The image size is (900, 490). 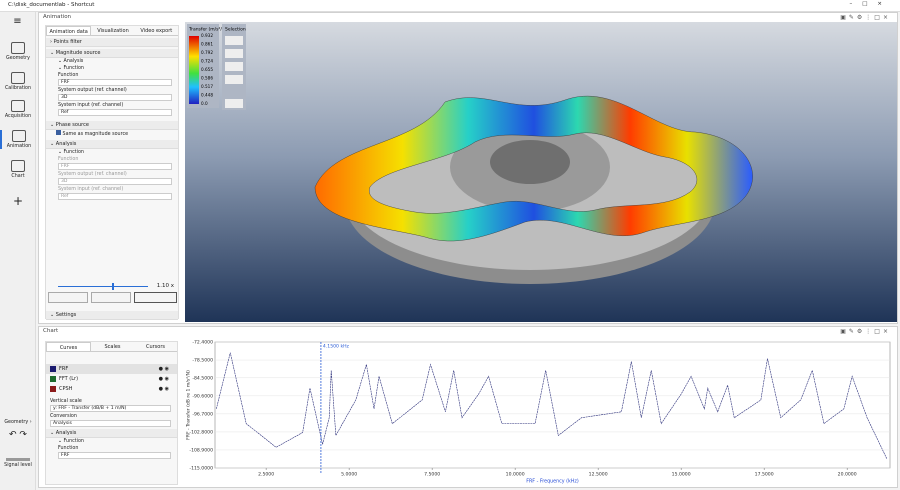 What do you see at coordinates (204, 103) in the screenshot?
I see `colorbar-label: 0.0` at bounding box center [204, 103].